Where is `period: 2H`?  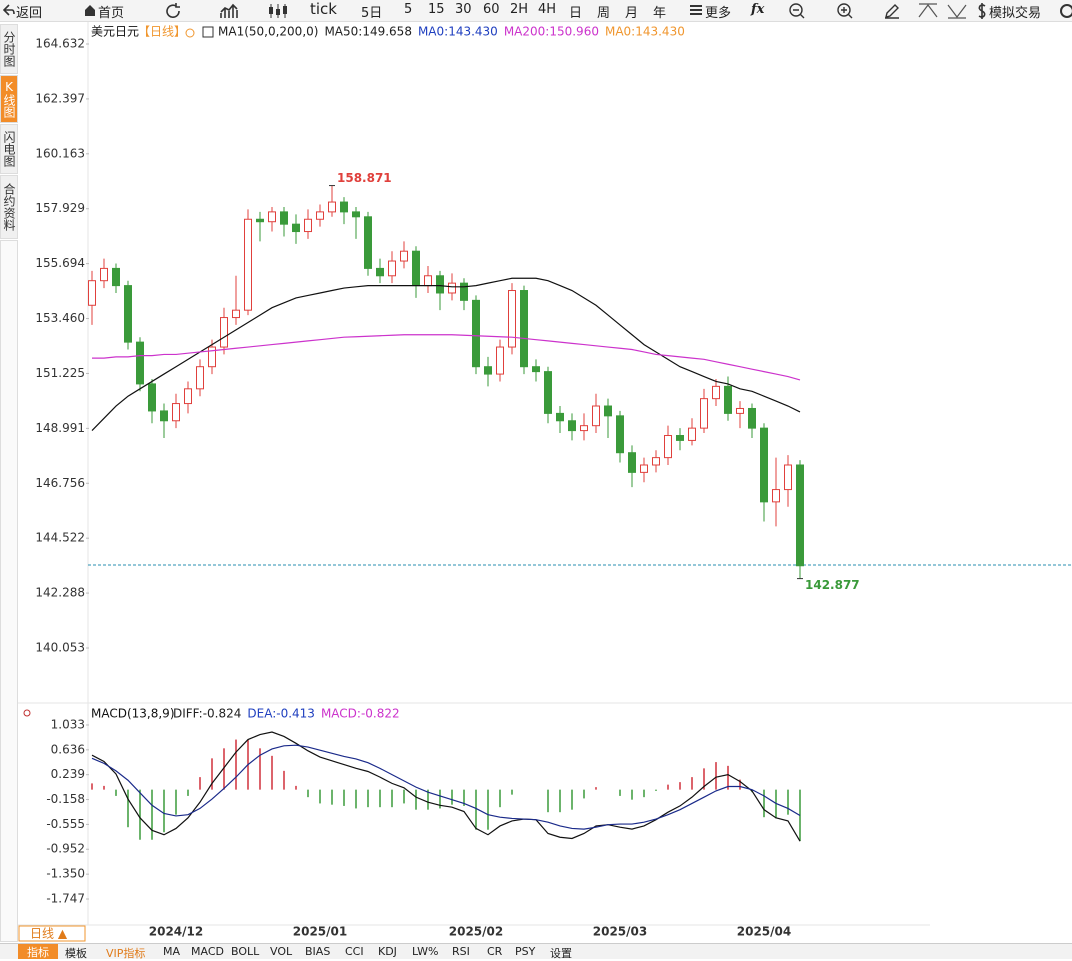 period: 2H is located at coordinates (519, 9).